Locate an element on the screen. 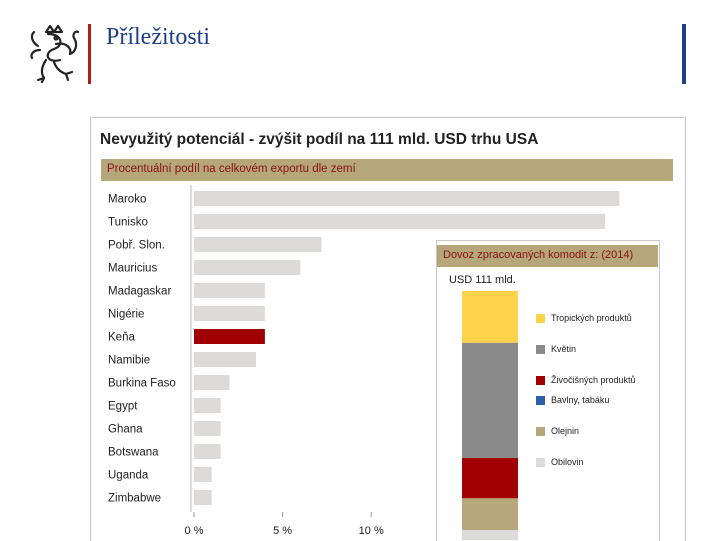  category-label: Burkina Faso is located at coordinates (142, 384).